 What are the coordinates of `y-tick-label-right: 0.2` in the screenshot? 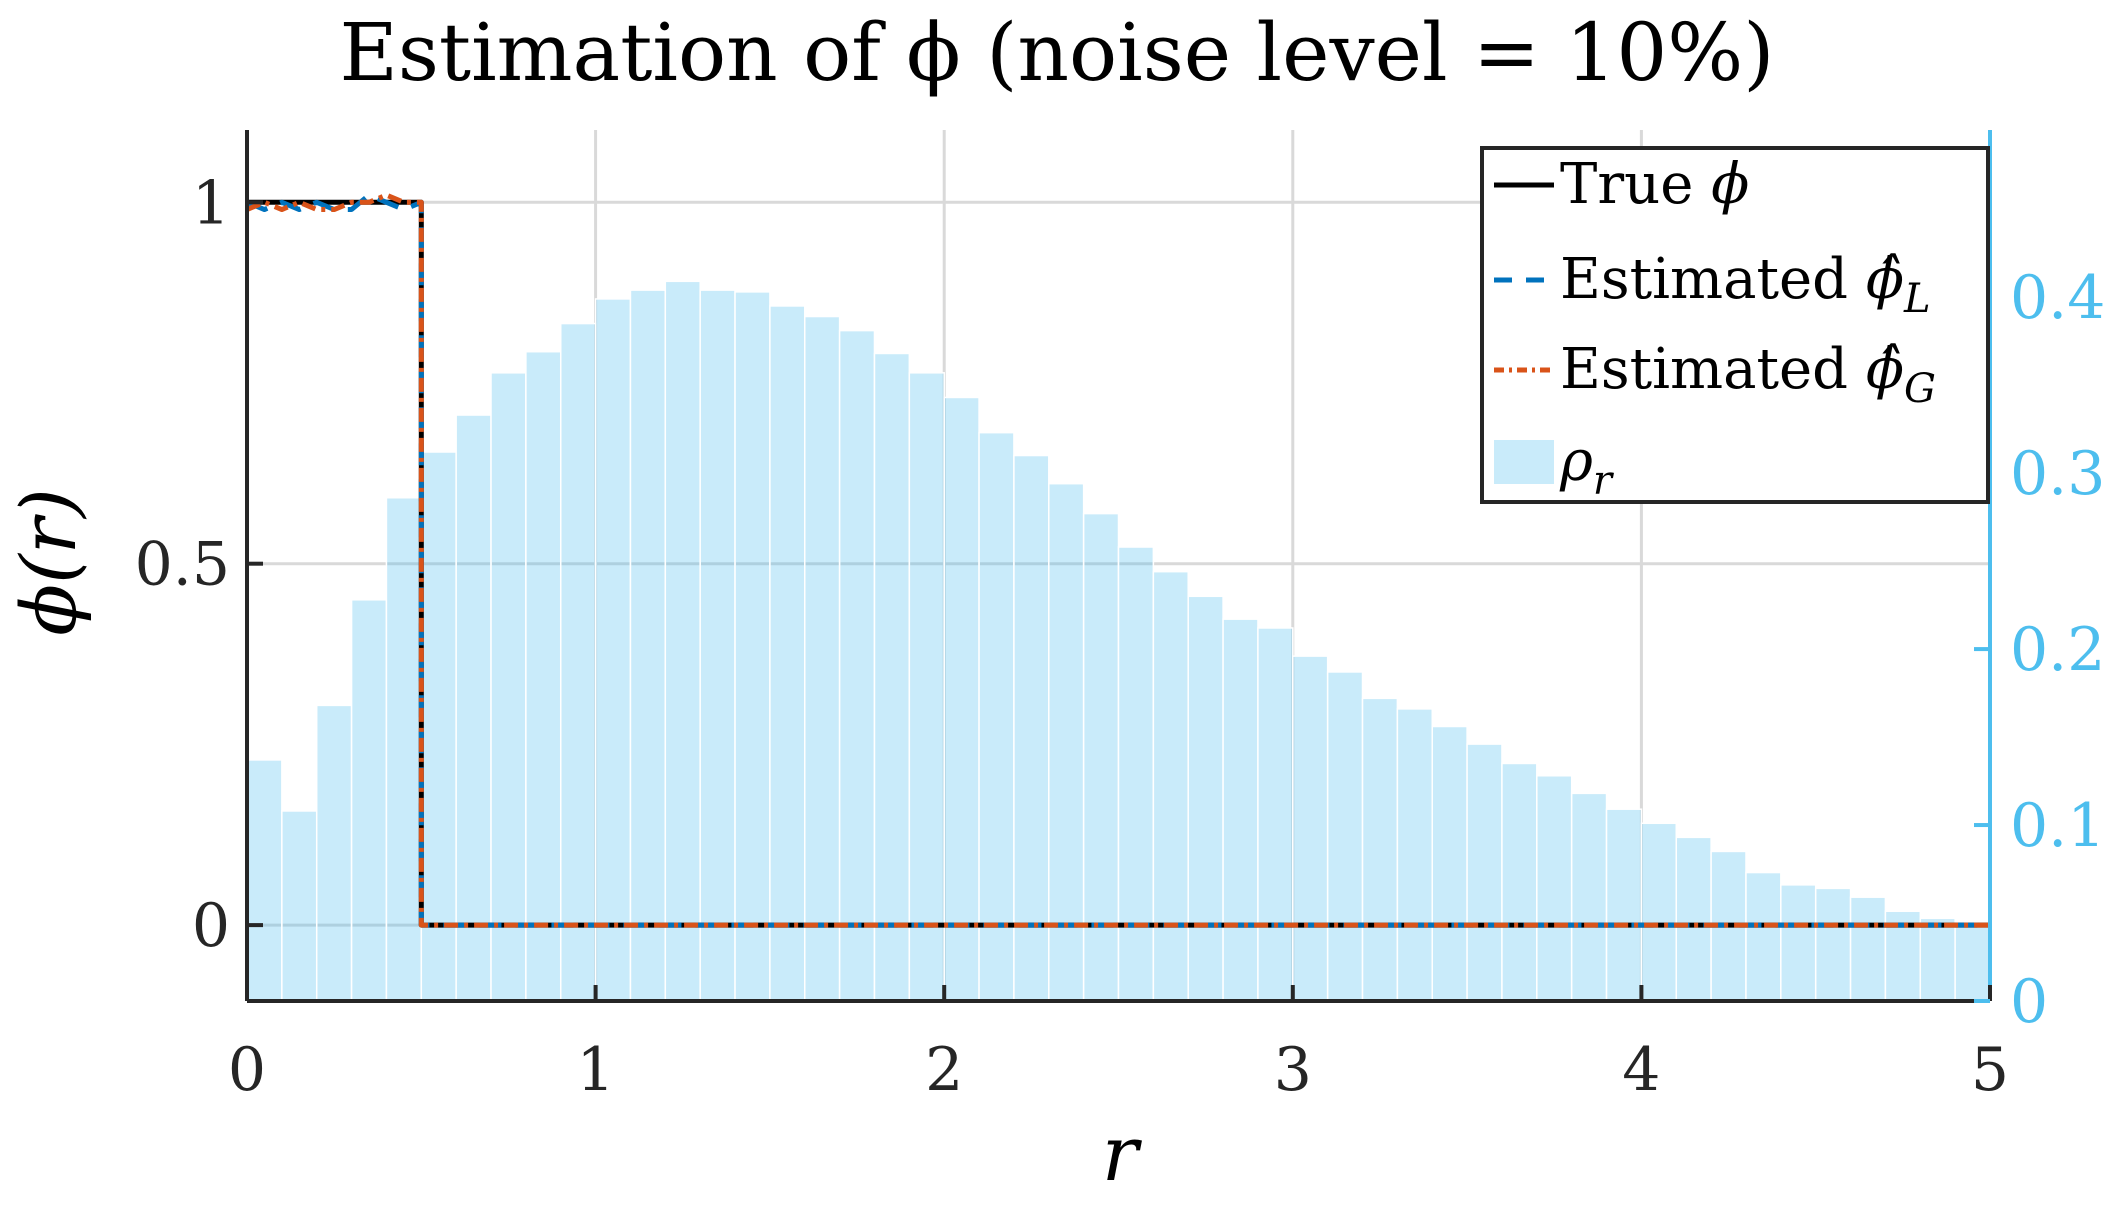 It's located at (2057, 650).